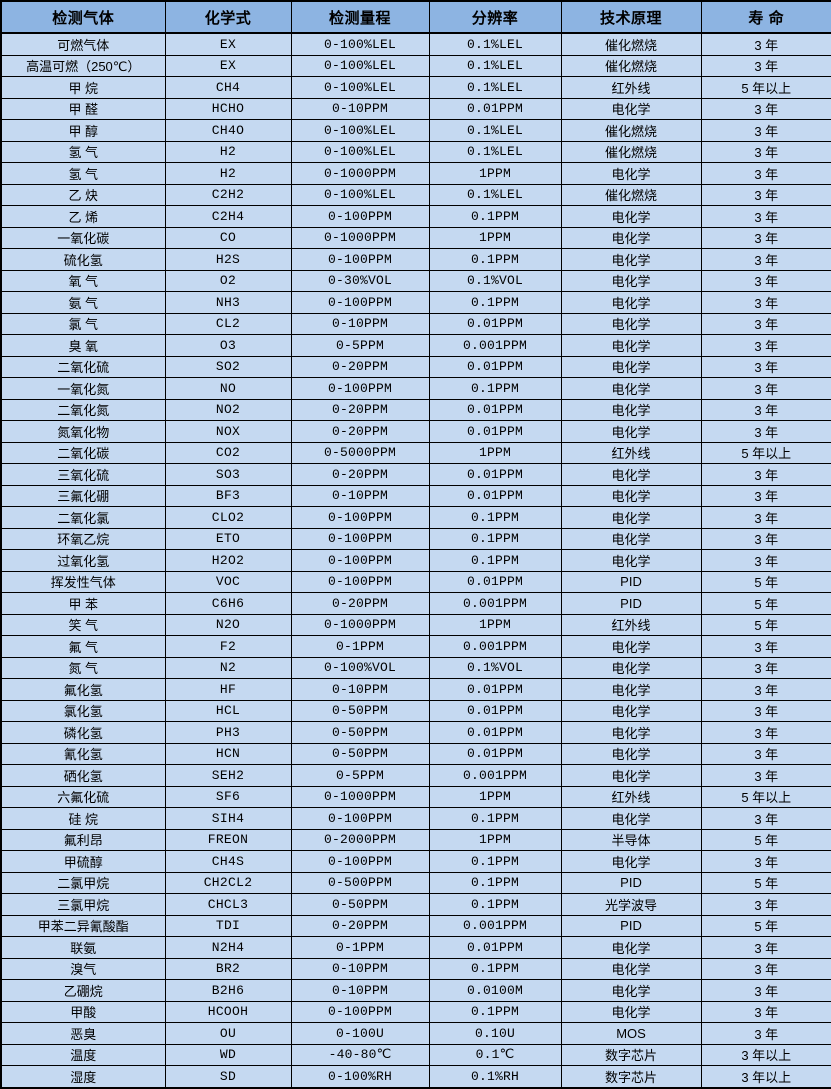 The width and height of the screenshot is (831, 1089). What do you see at coordinates (228, 366) in the screenshot?
I see `cell-form: SO2` at bounding box center [228, 366].